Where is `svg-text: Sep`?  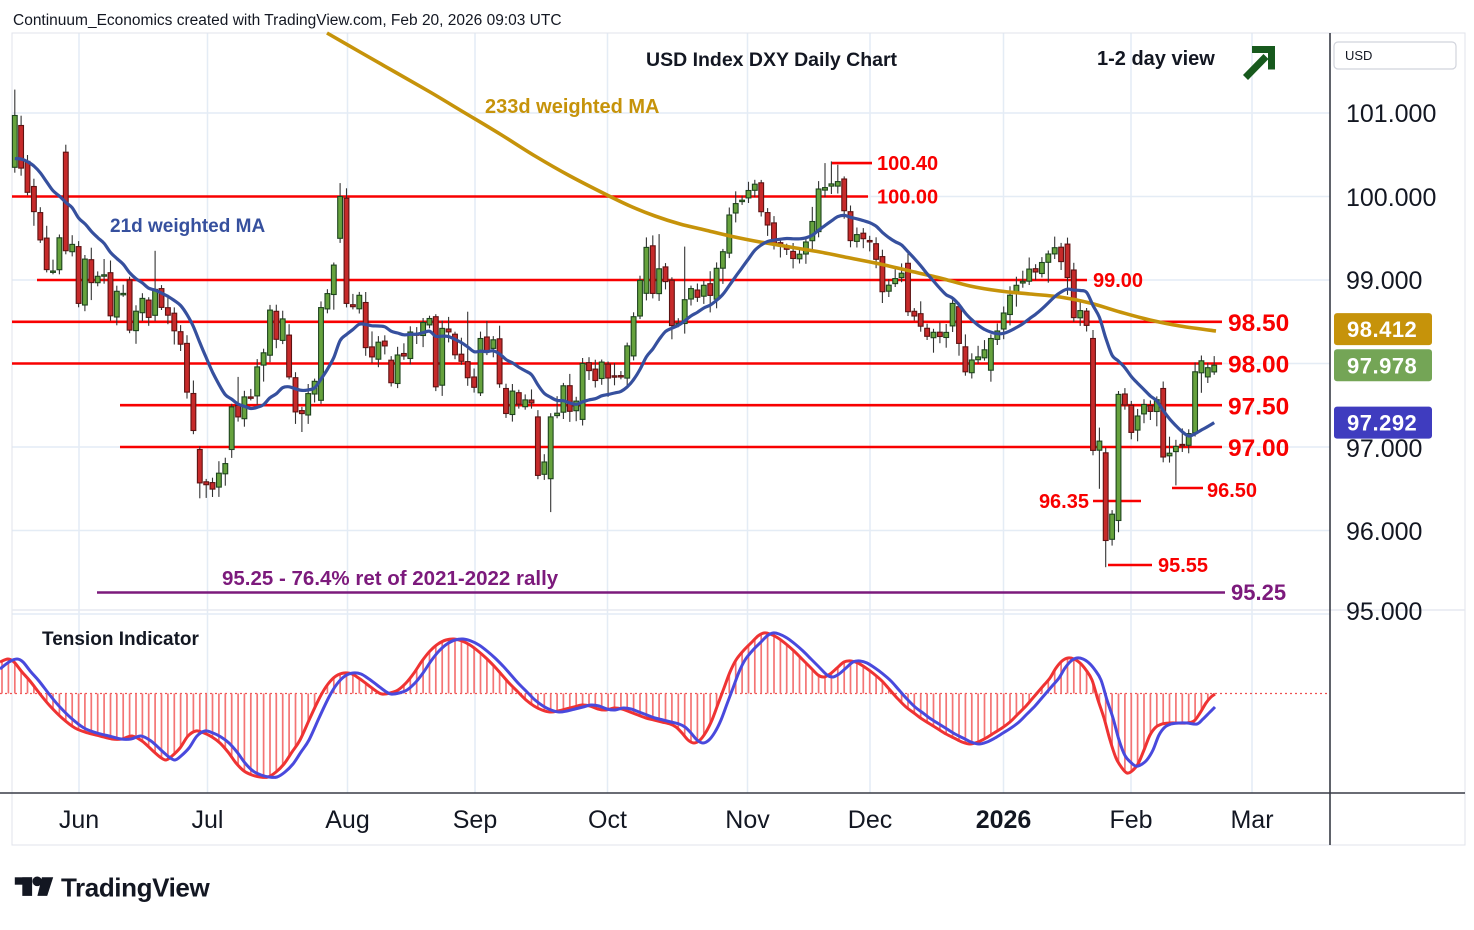 svg-text: Sep is located at coordinates (475, 820).